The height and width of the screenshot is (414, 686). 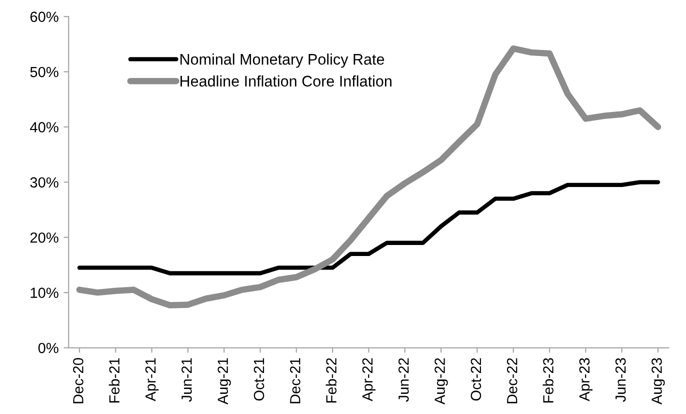 I want to click on y-tick-label: 30%, so click(x=44, y=182).